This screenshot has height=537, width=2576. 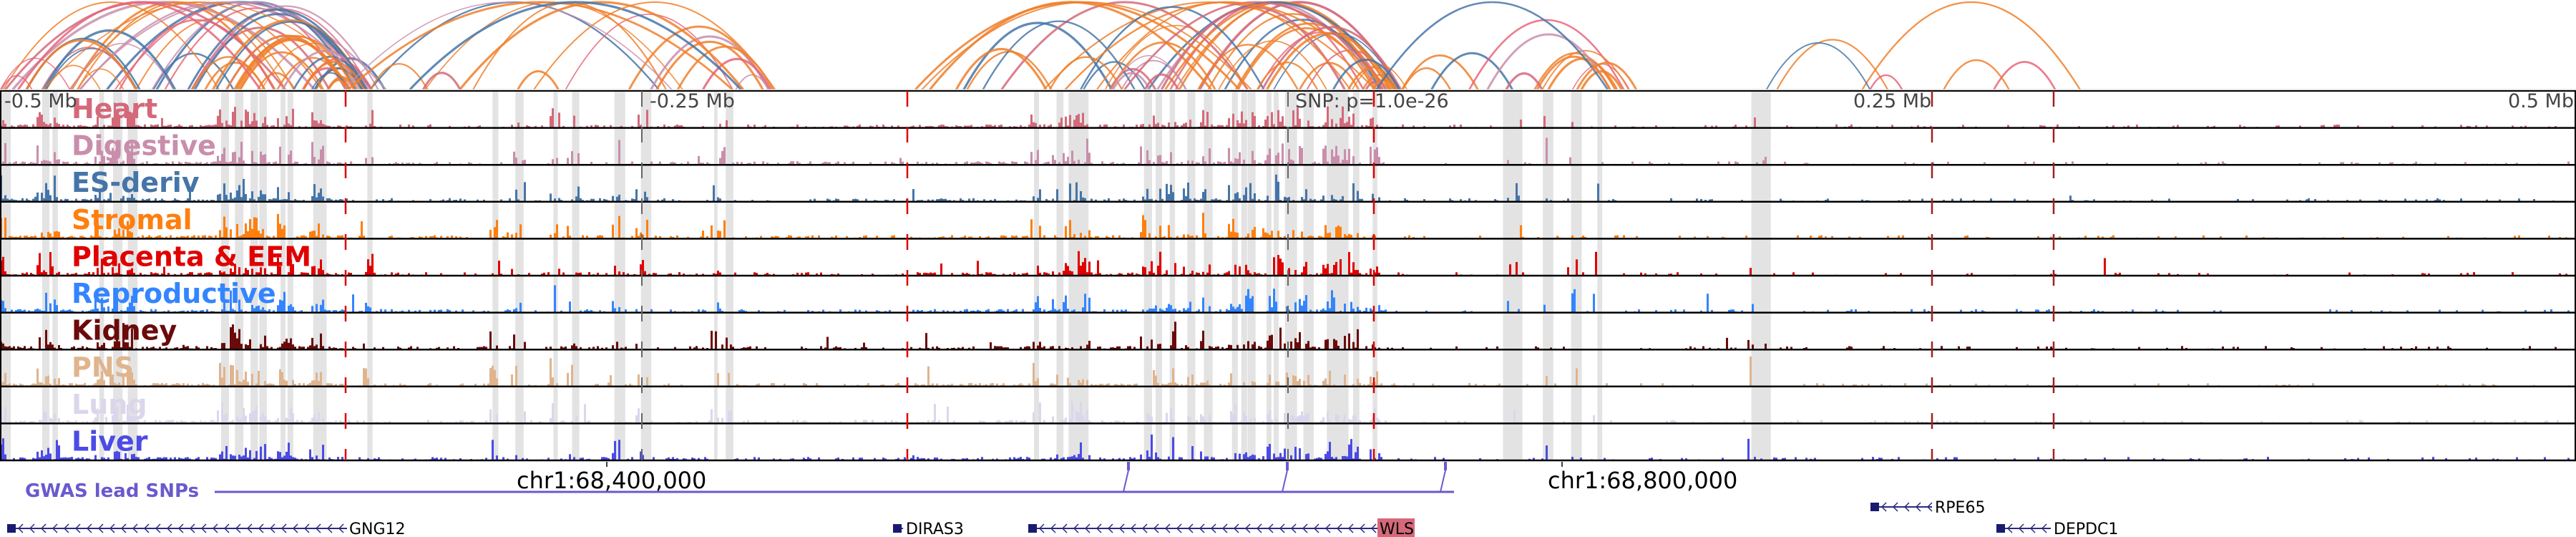 I want to click on signal-track-heart, so click(x=1288, y=115).